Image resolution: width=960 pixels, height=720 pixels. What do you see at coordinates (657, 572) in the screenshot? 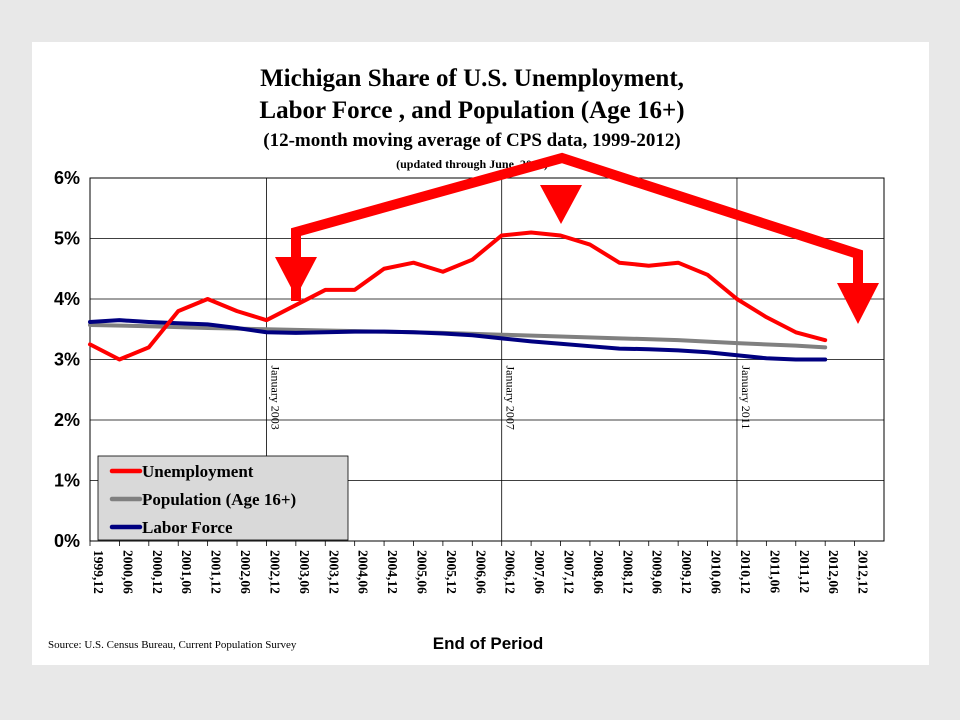
I see `x-tick-label: 2009,06` at bounding box center [657, 572].